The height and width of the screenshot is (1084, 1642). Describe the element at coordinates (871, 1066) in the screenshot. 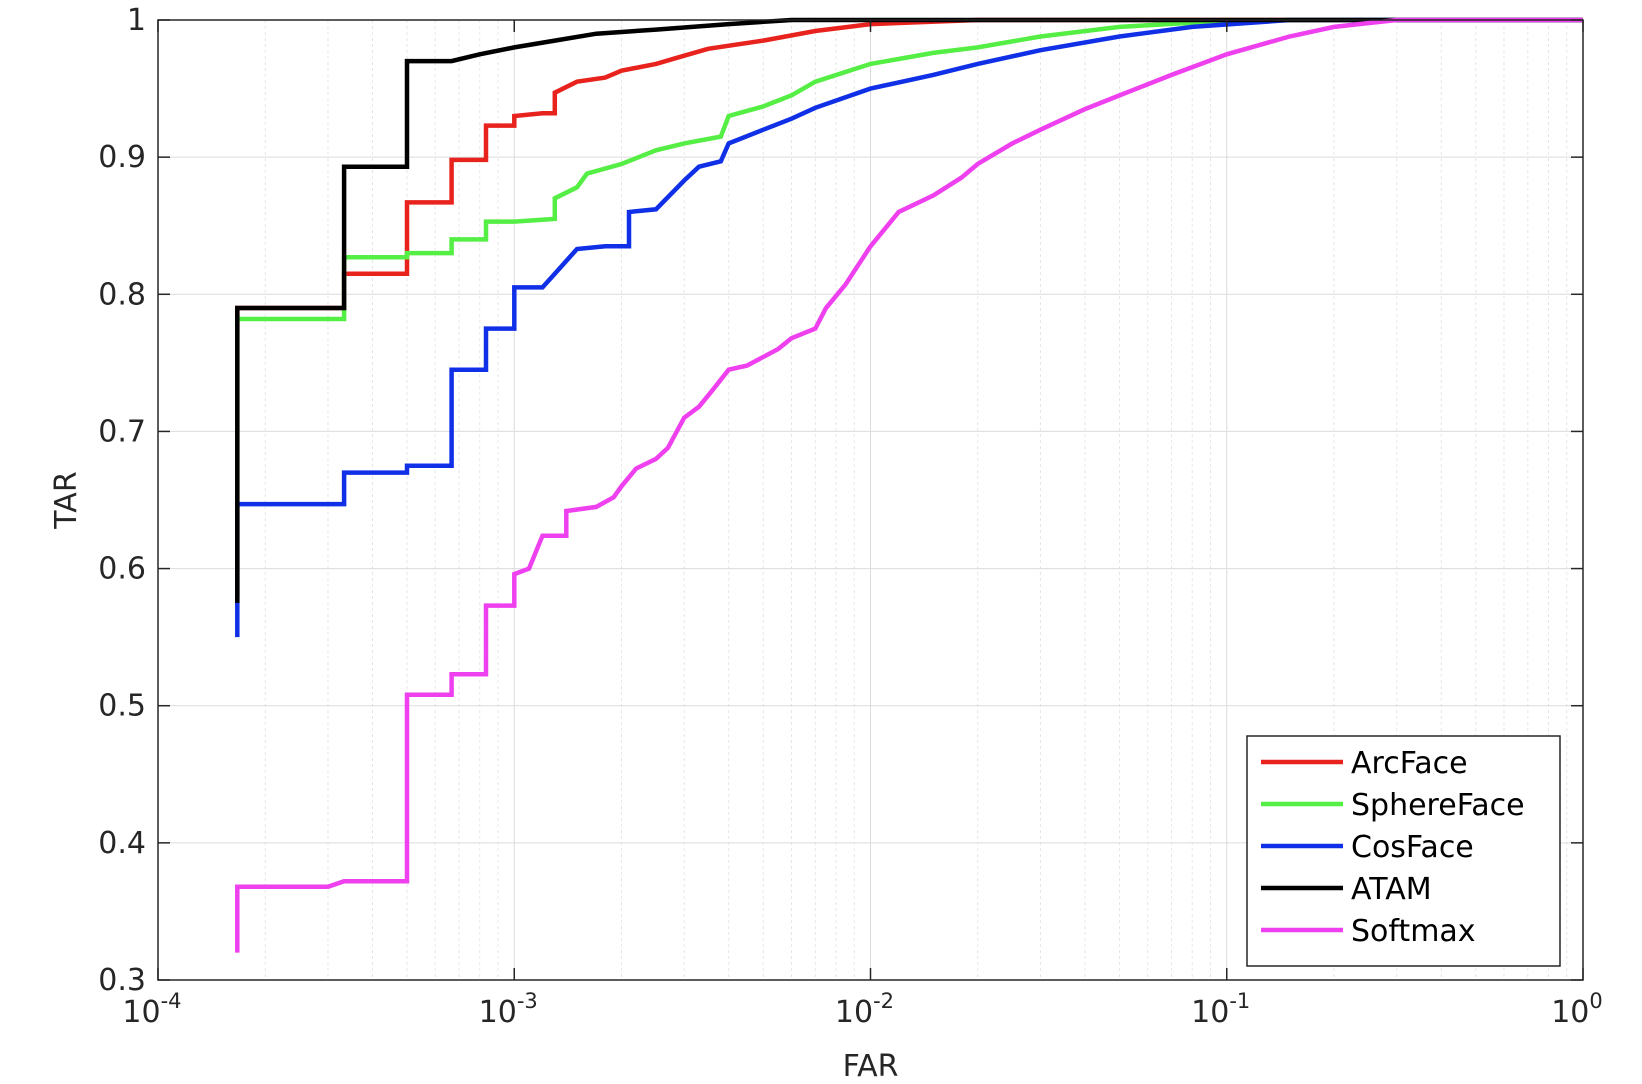

I see `x-axis-label: FAR` at that location.